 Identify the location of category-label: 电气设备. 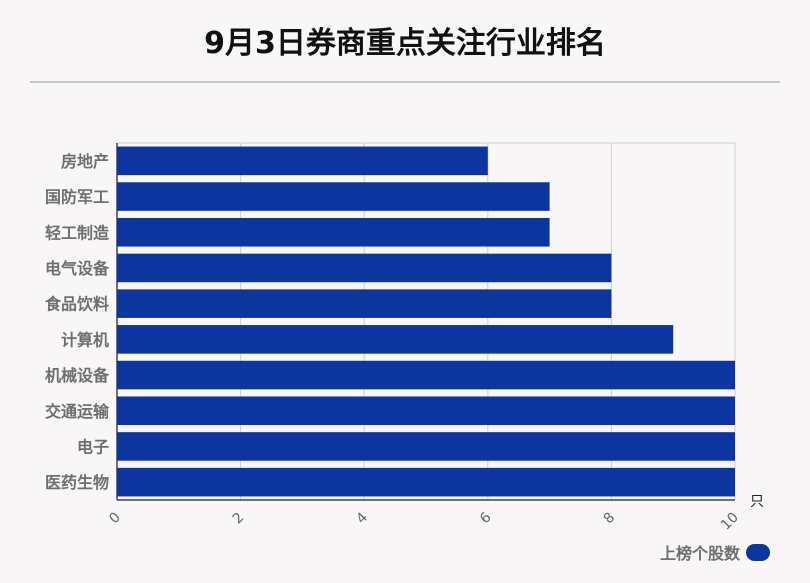
(77, 268).